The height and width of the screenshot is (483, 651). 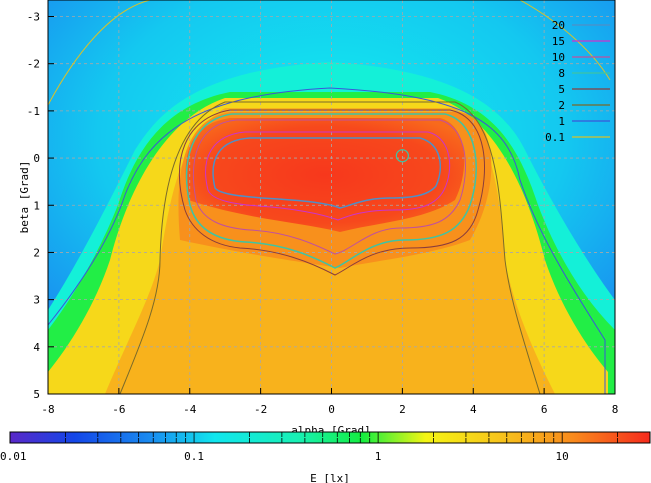 What do you see at coordinates (577, 81) in the screenshot?
I see `contour-legend: 20 15 10 8 5 2 1 0.1` at bounding box center [577, 81].